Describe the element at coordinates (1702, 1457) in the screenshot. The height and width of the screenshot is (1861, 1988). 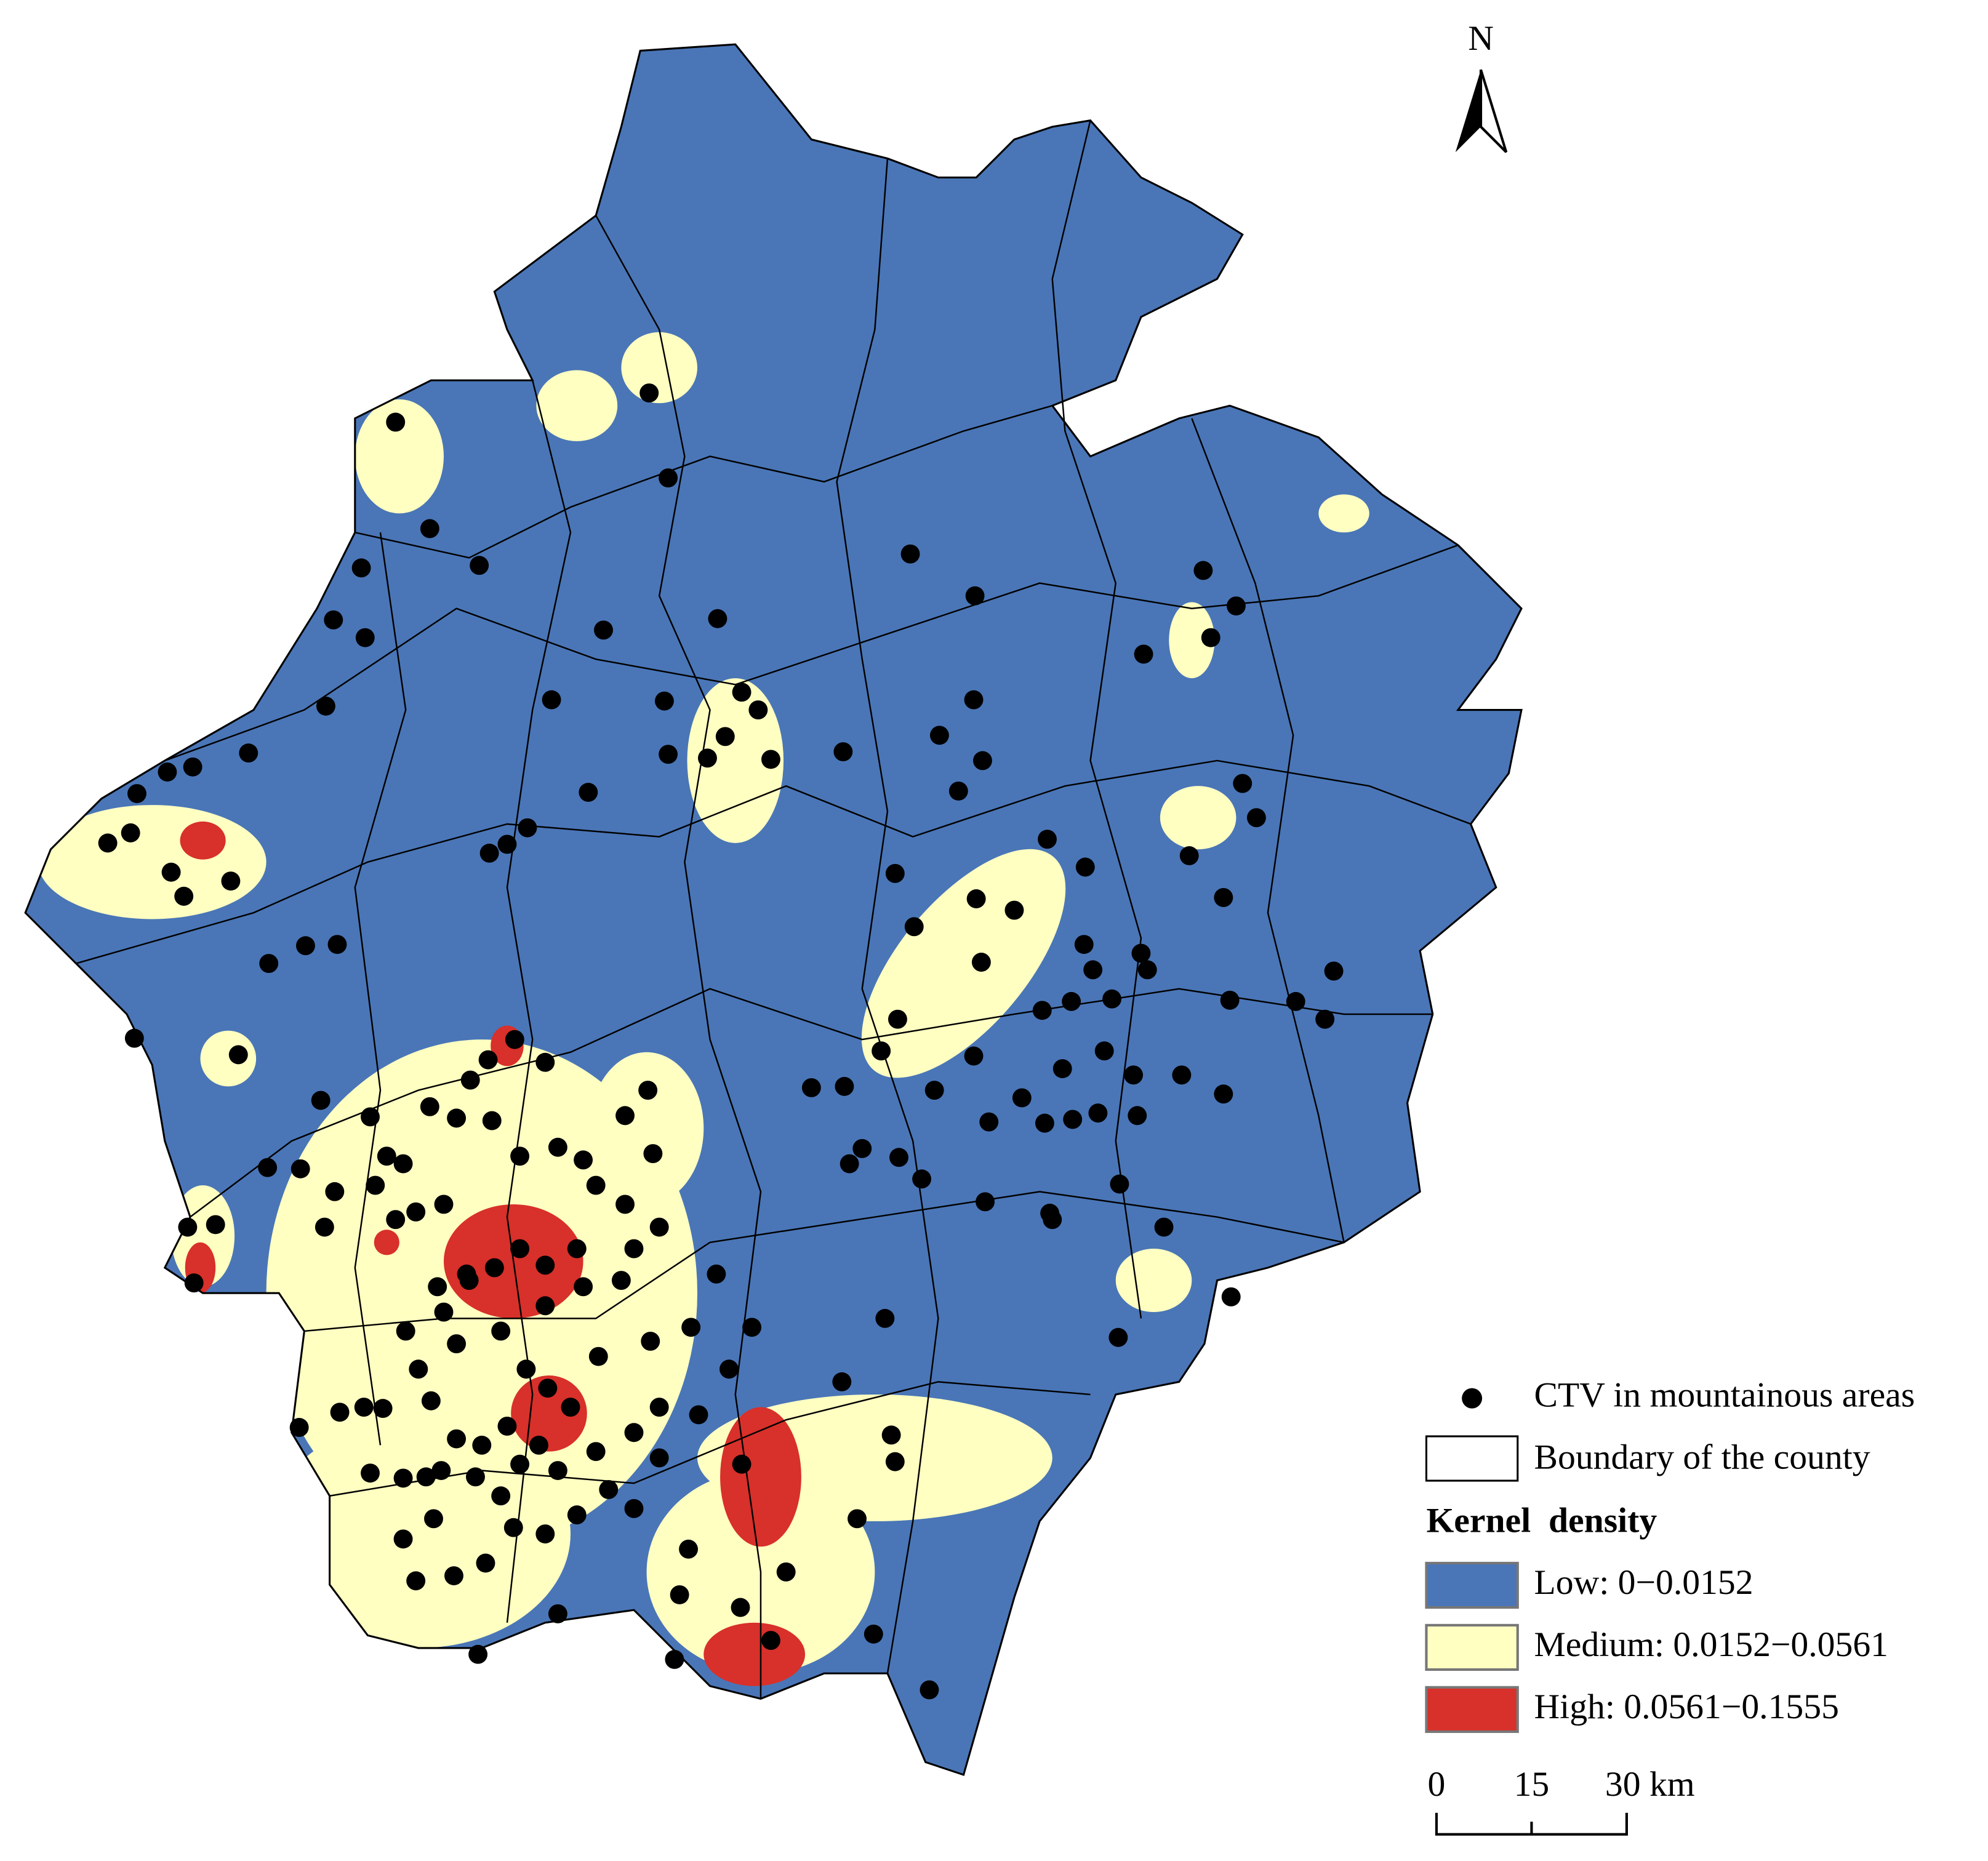
I see `legend-label: Boundary of the county` at that location.